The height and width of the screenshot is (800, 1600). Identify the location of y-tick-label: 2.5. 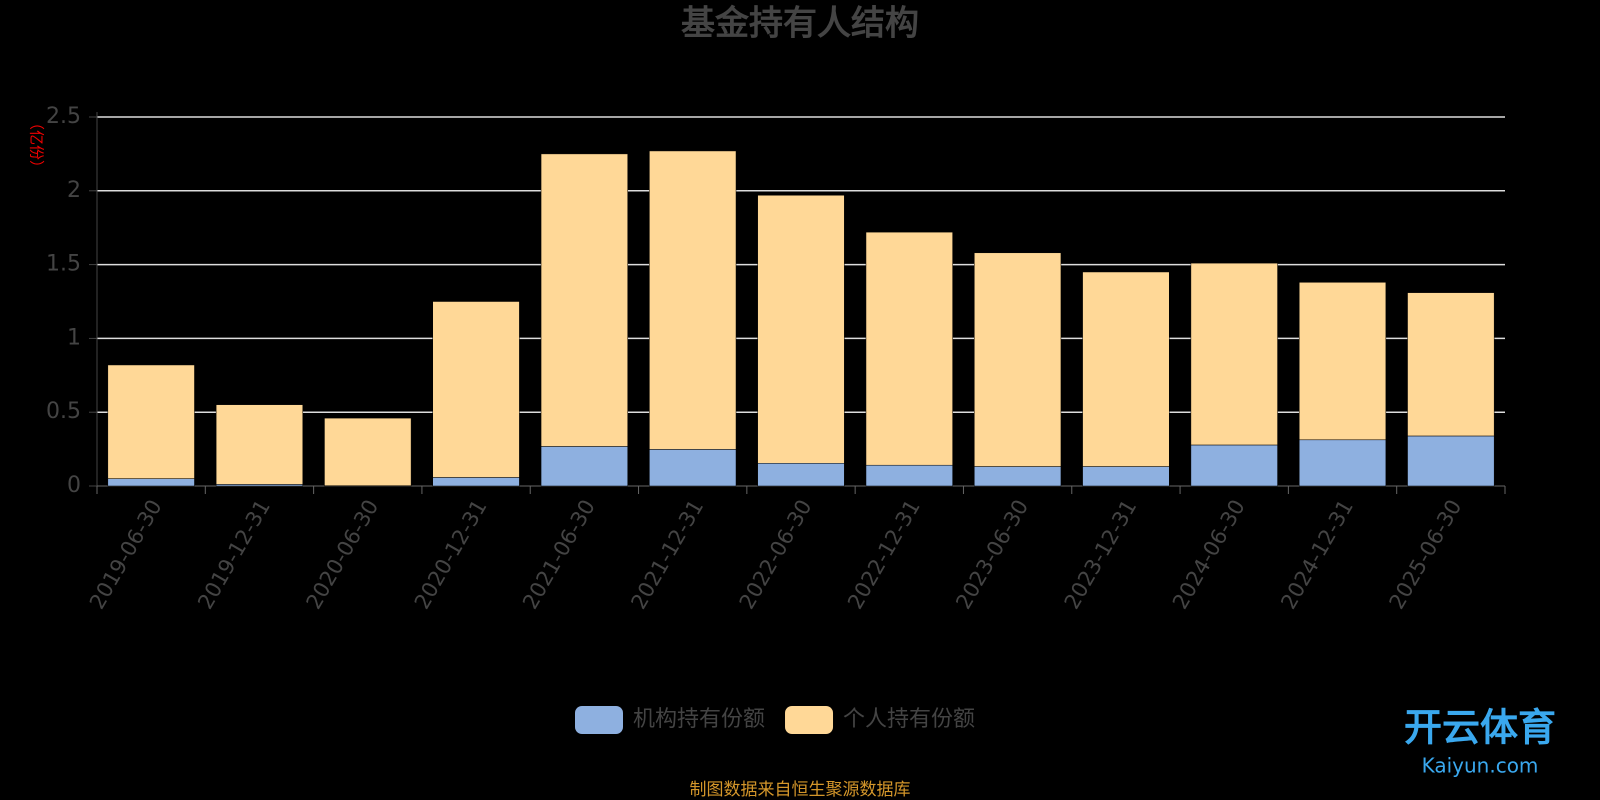
(63, 116).